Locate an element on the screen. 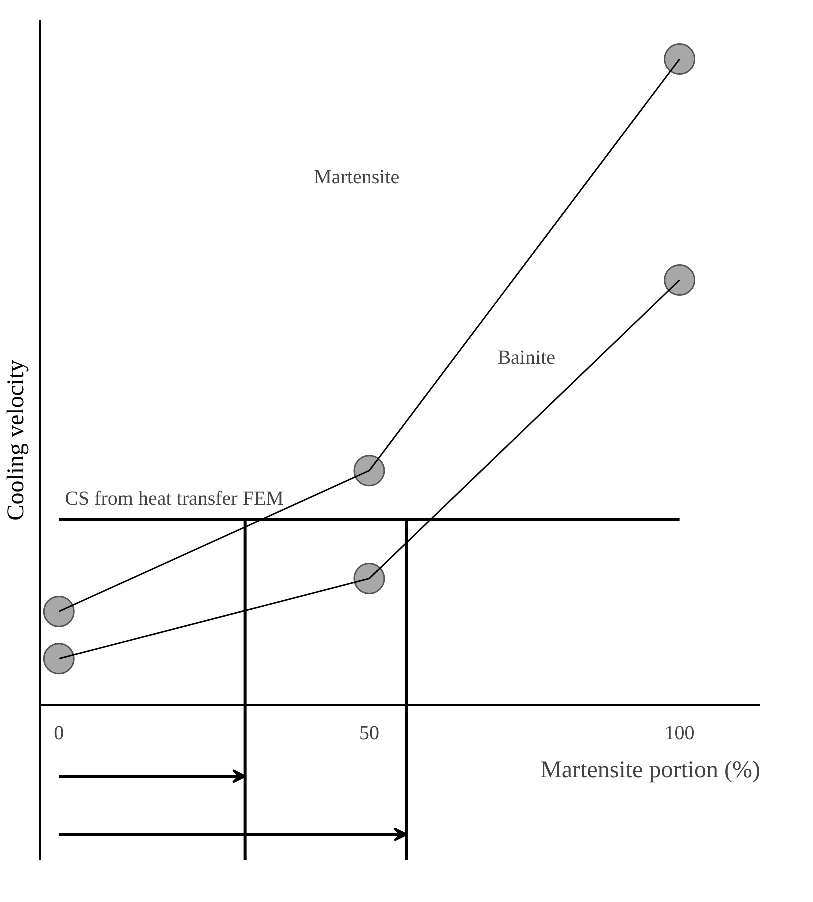  annotation: Martensite is located at coordinates (357, 177).